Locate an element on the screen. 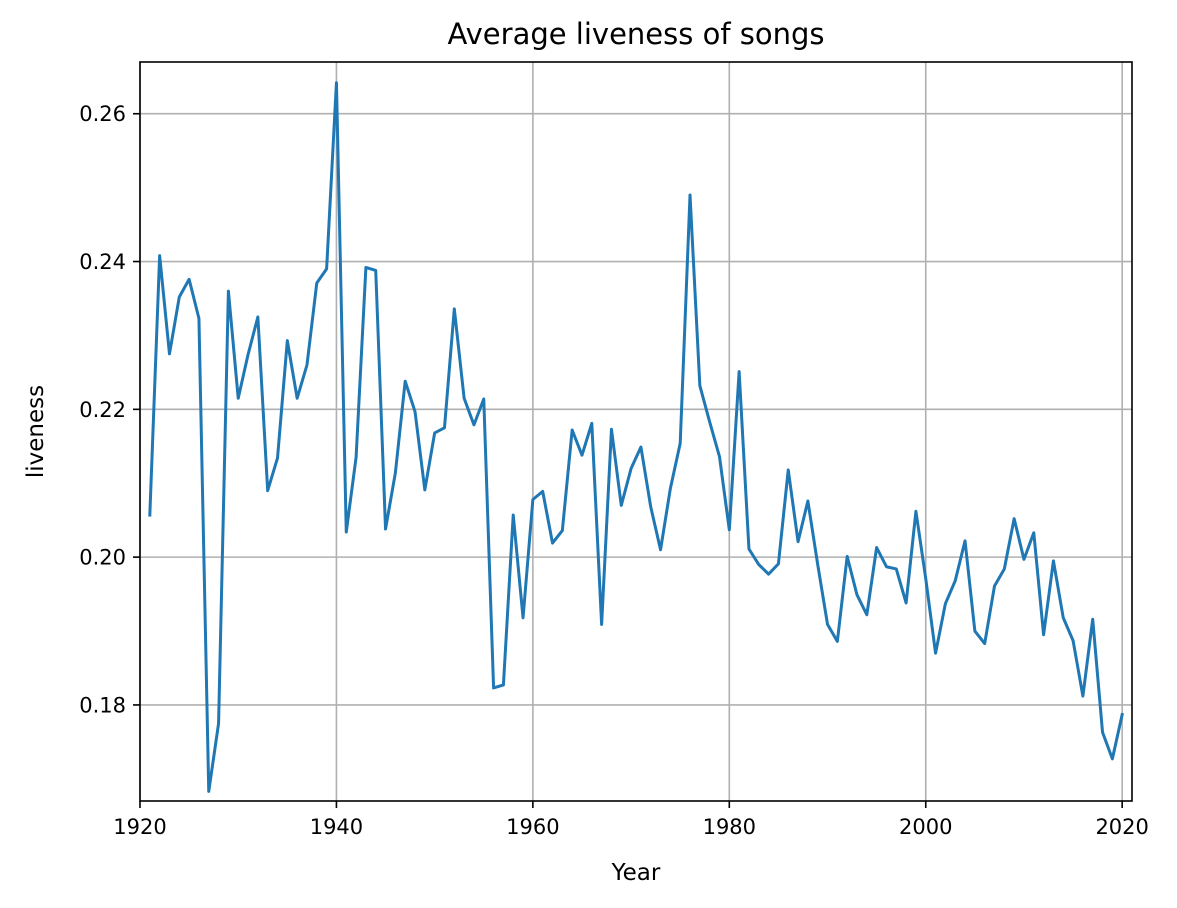  x-tick-label: 2000 is located at coordinates (925, 827).